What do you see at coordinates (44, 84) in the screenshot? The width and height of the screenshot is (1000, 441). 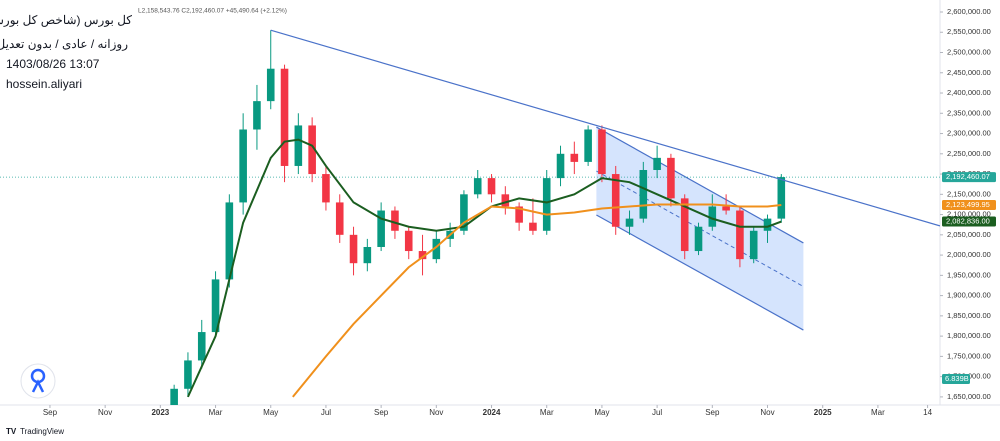 I see `author: hossein.aliyari` at bounding box center [44, 84].